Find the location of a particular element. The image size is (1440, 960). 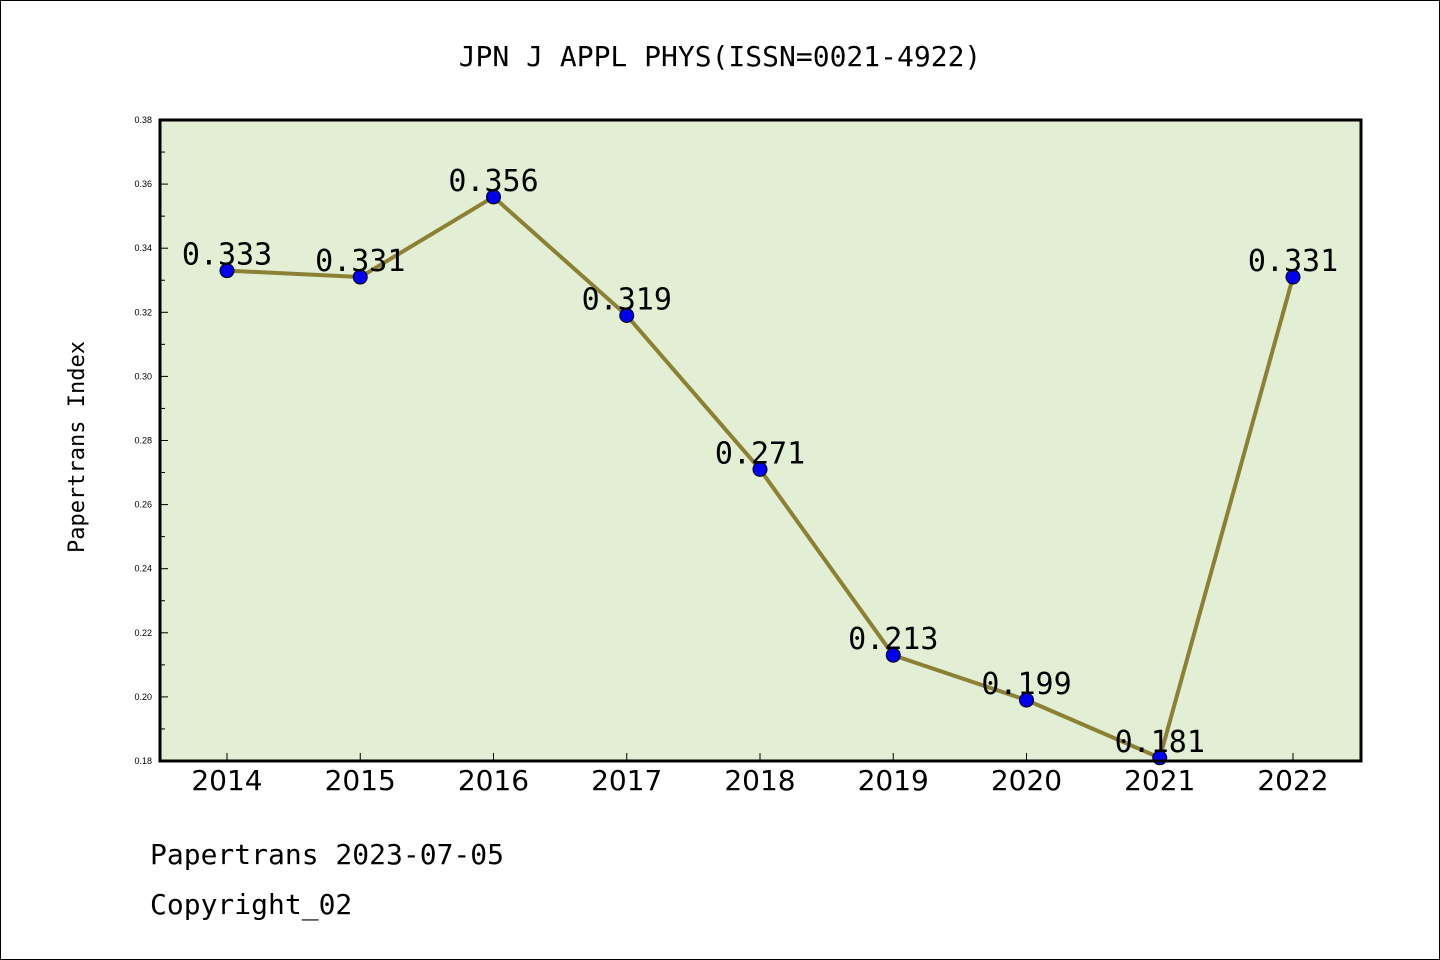

y-tick-label: 0.20 is located at coordinates (143, 697).